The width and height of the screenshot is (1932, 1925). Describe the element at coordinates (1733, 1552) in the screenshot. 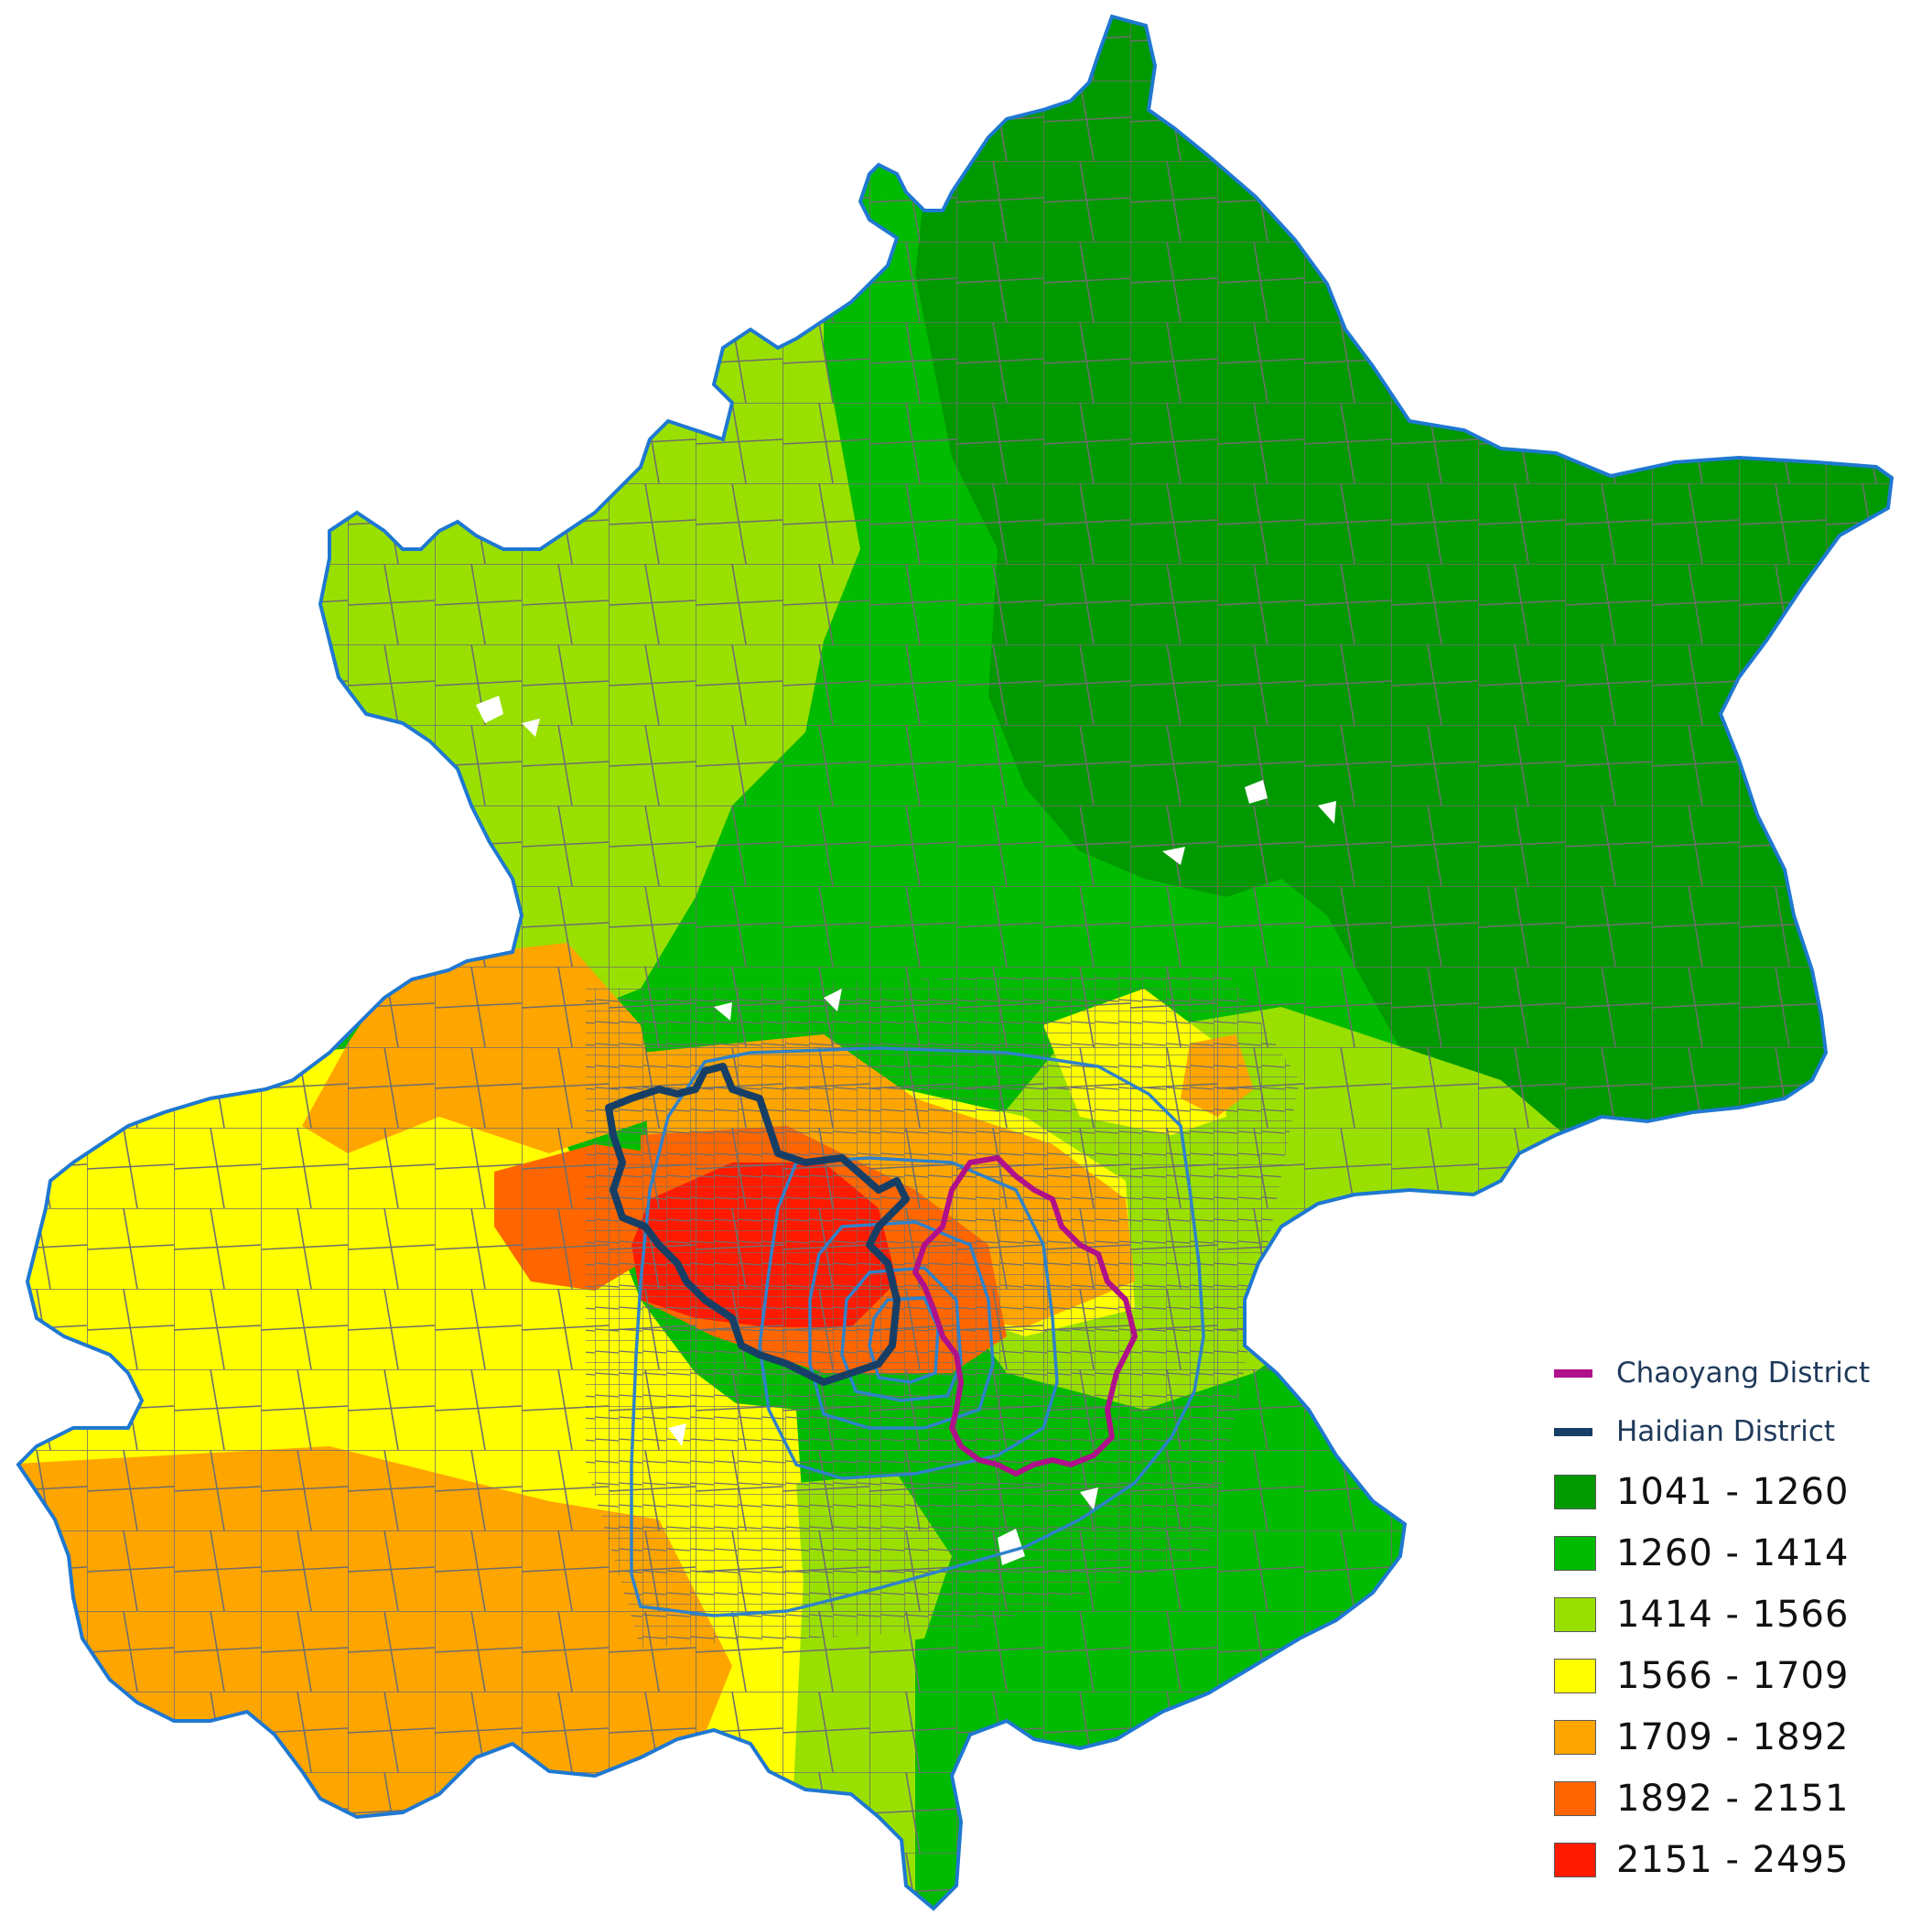

I see `legend-label: 1260 - 1414` at that location.